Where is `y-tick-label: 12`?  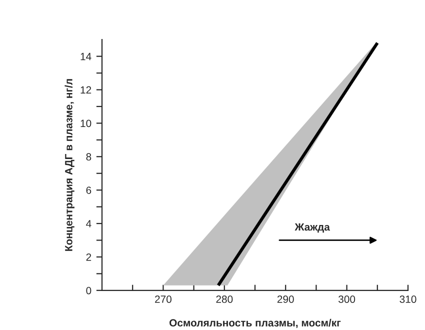
y-tick-label: 12 is located at coordinates (86, 90).